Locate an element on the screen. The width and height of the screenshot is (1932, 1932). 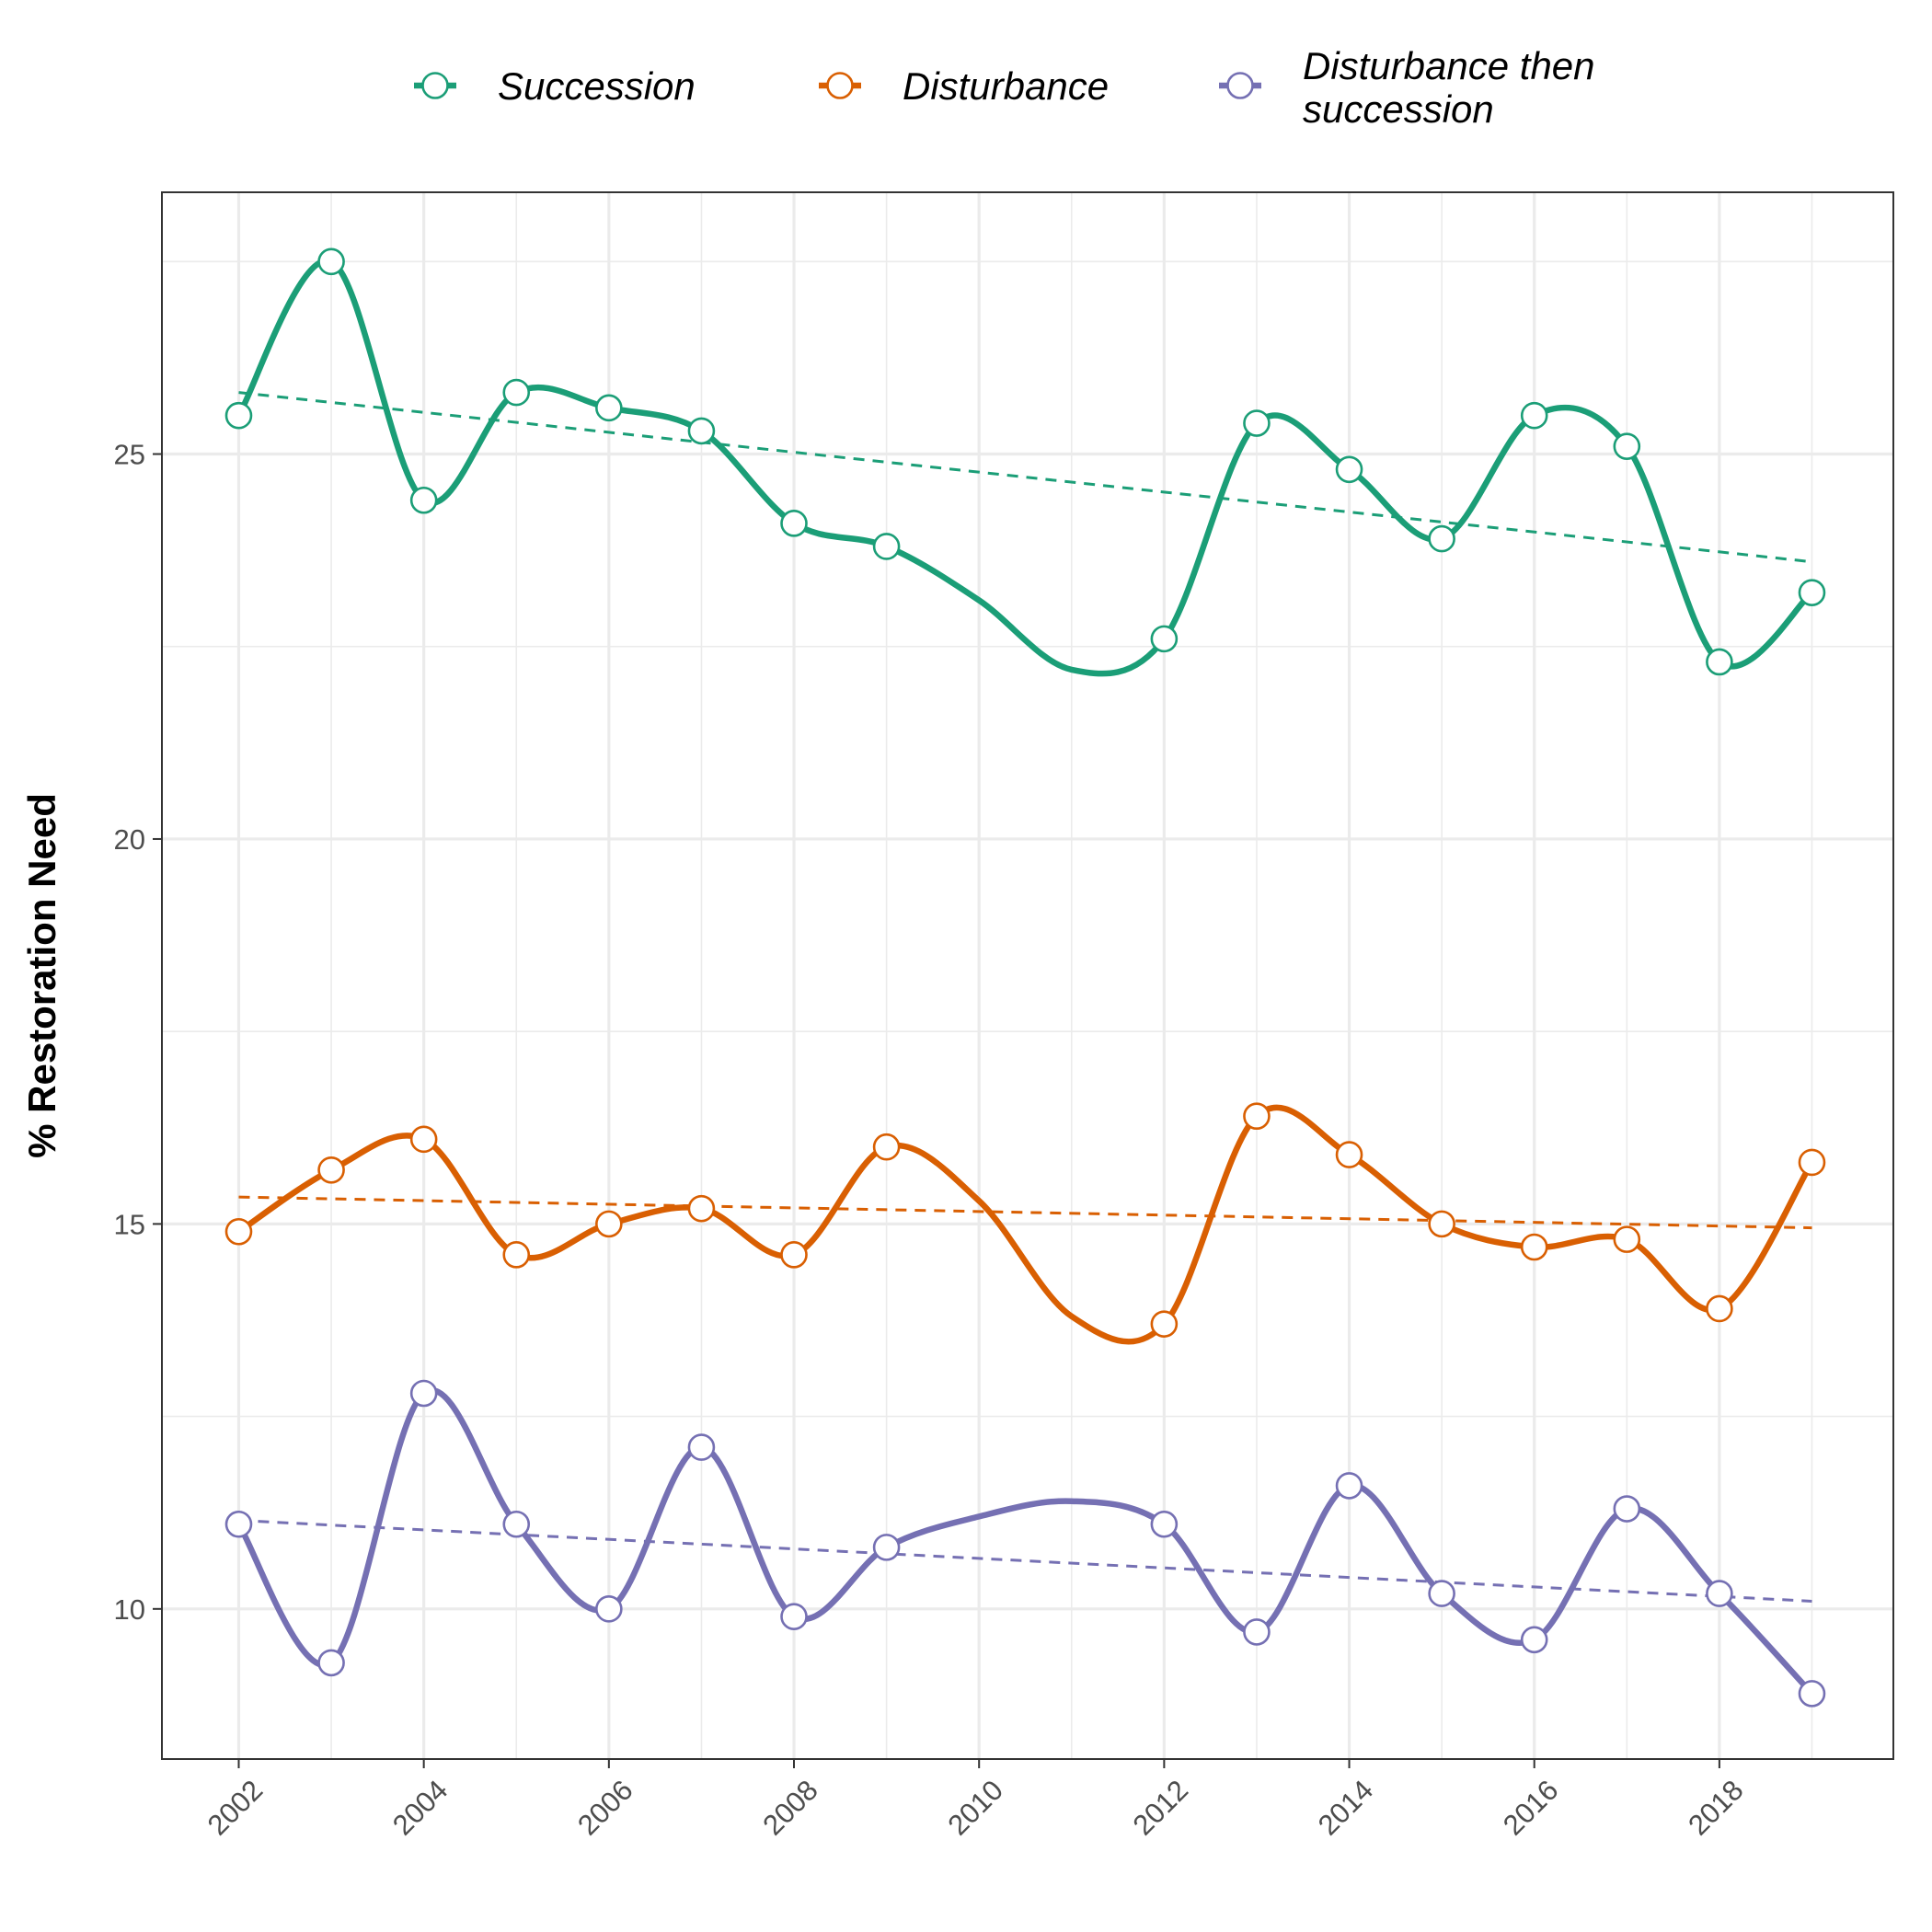
legend-item-disturbance: Disturbance is located at coordinates (964, 86).